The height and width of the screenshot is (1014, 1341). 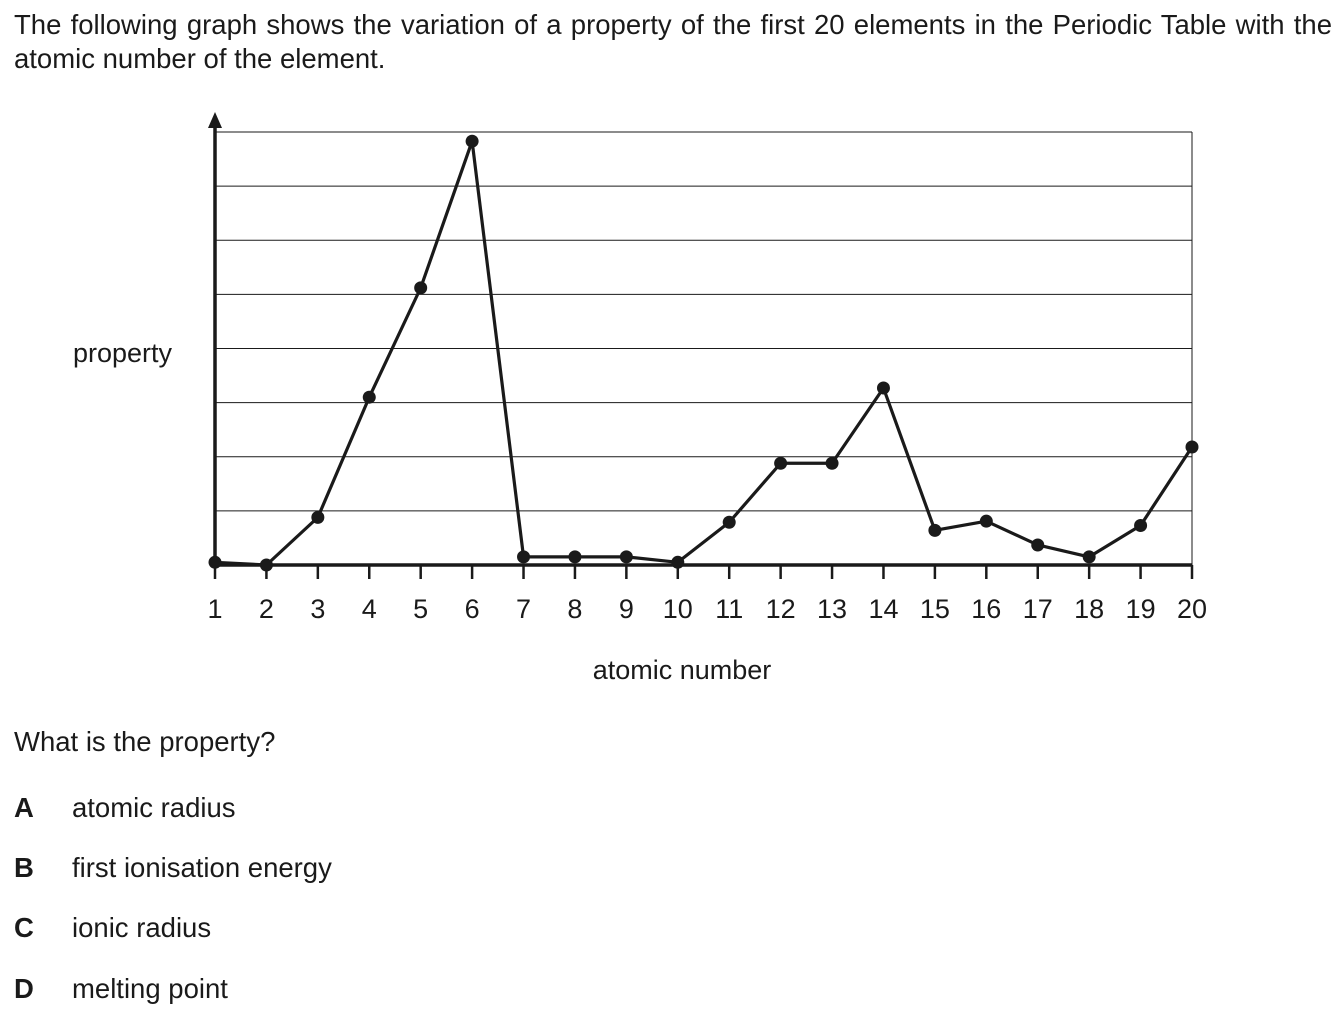 I want to click on x-tick-label: 4, so click(x=369, y=609).